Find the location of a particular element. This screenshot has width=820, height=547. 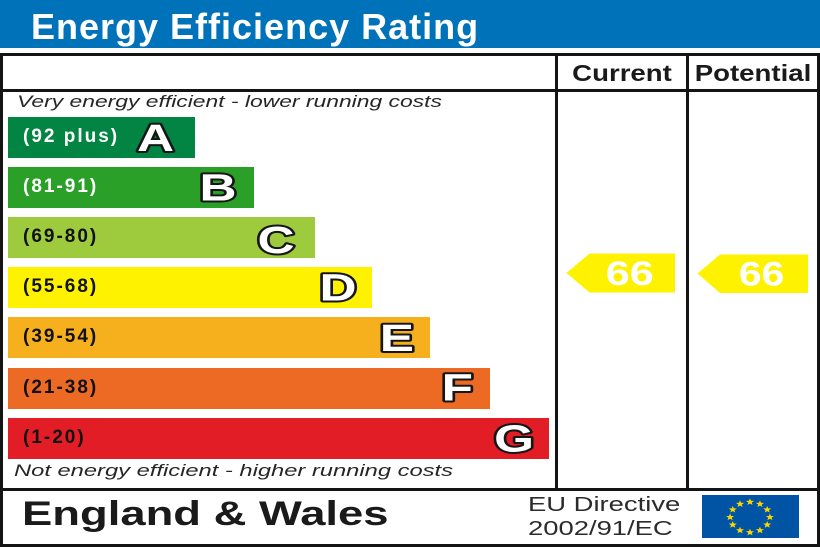

svg-text: A is located at coordinates (155, 138).